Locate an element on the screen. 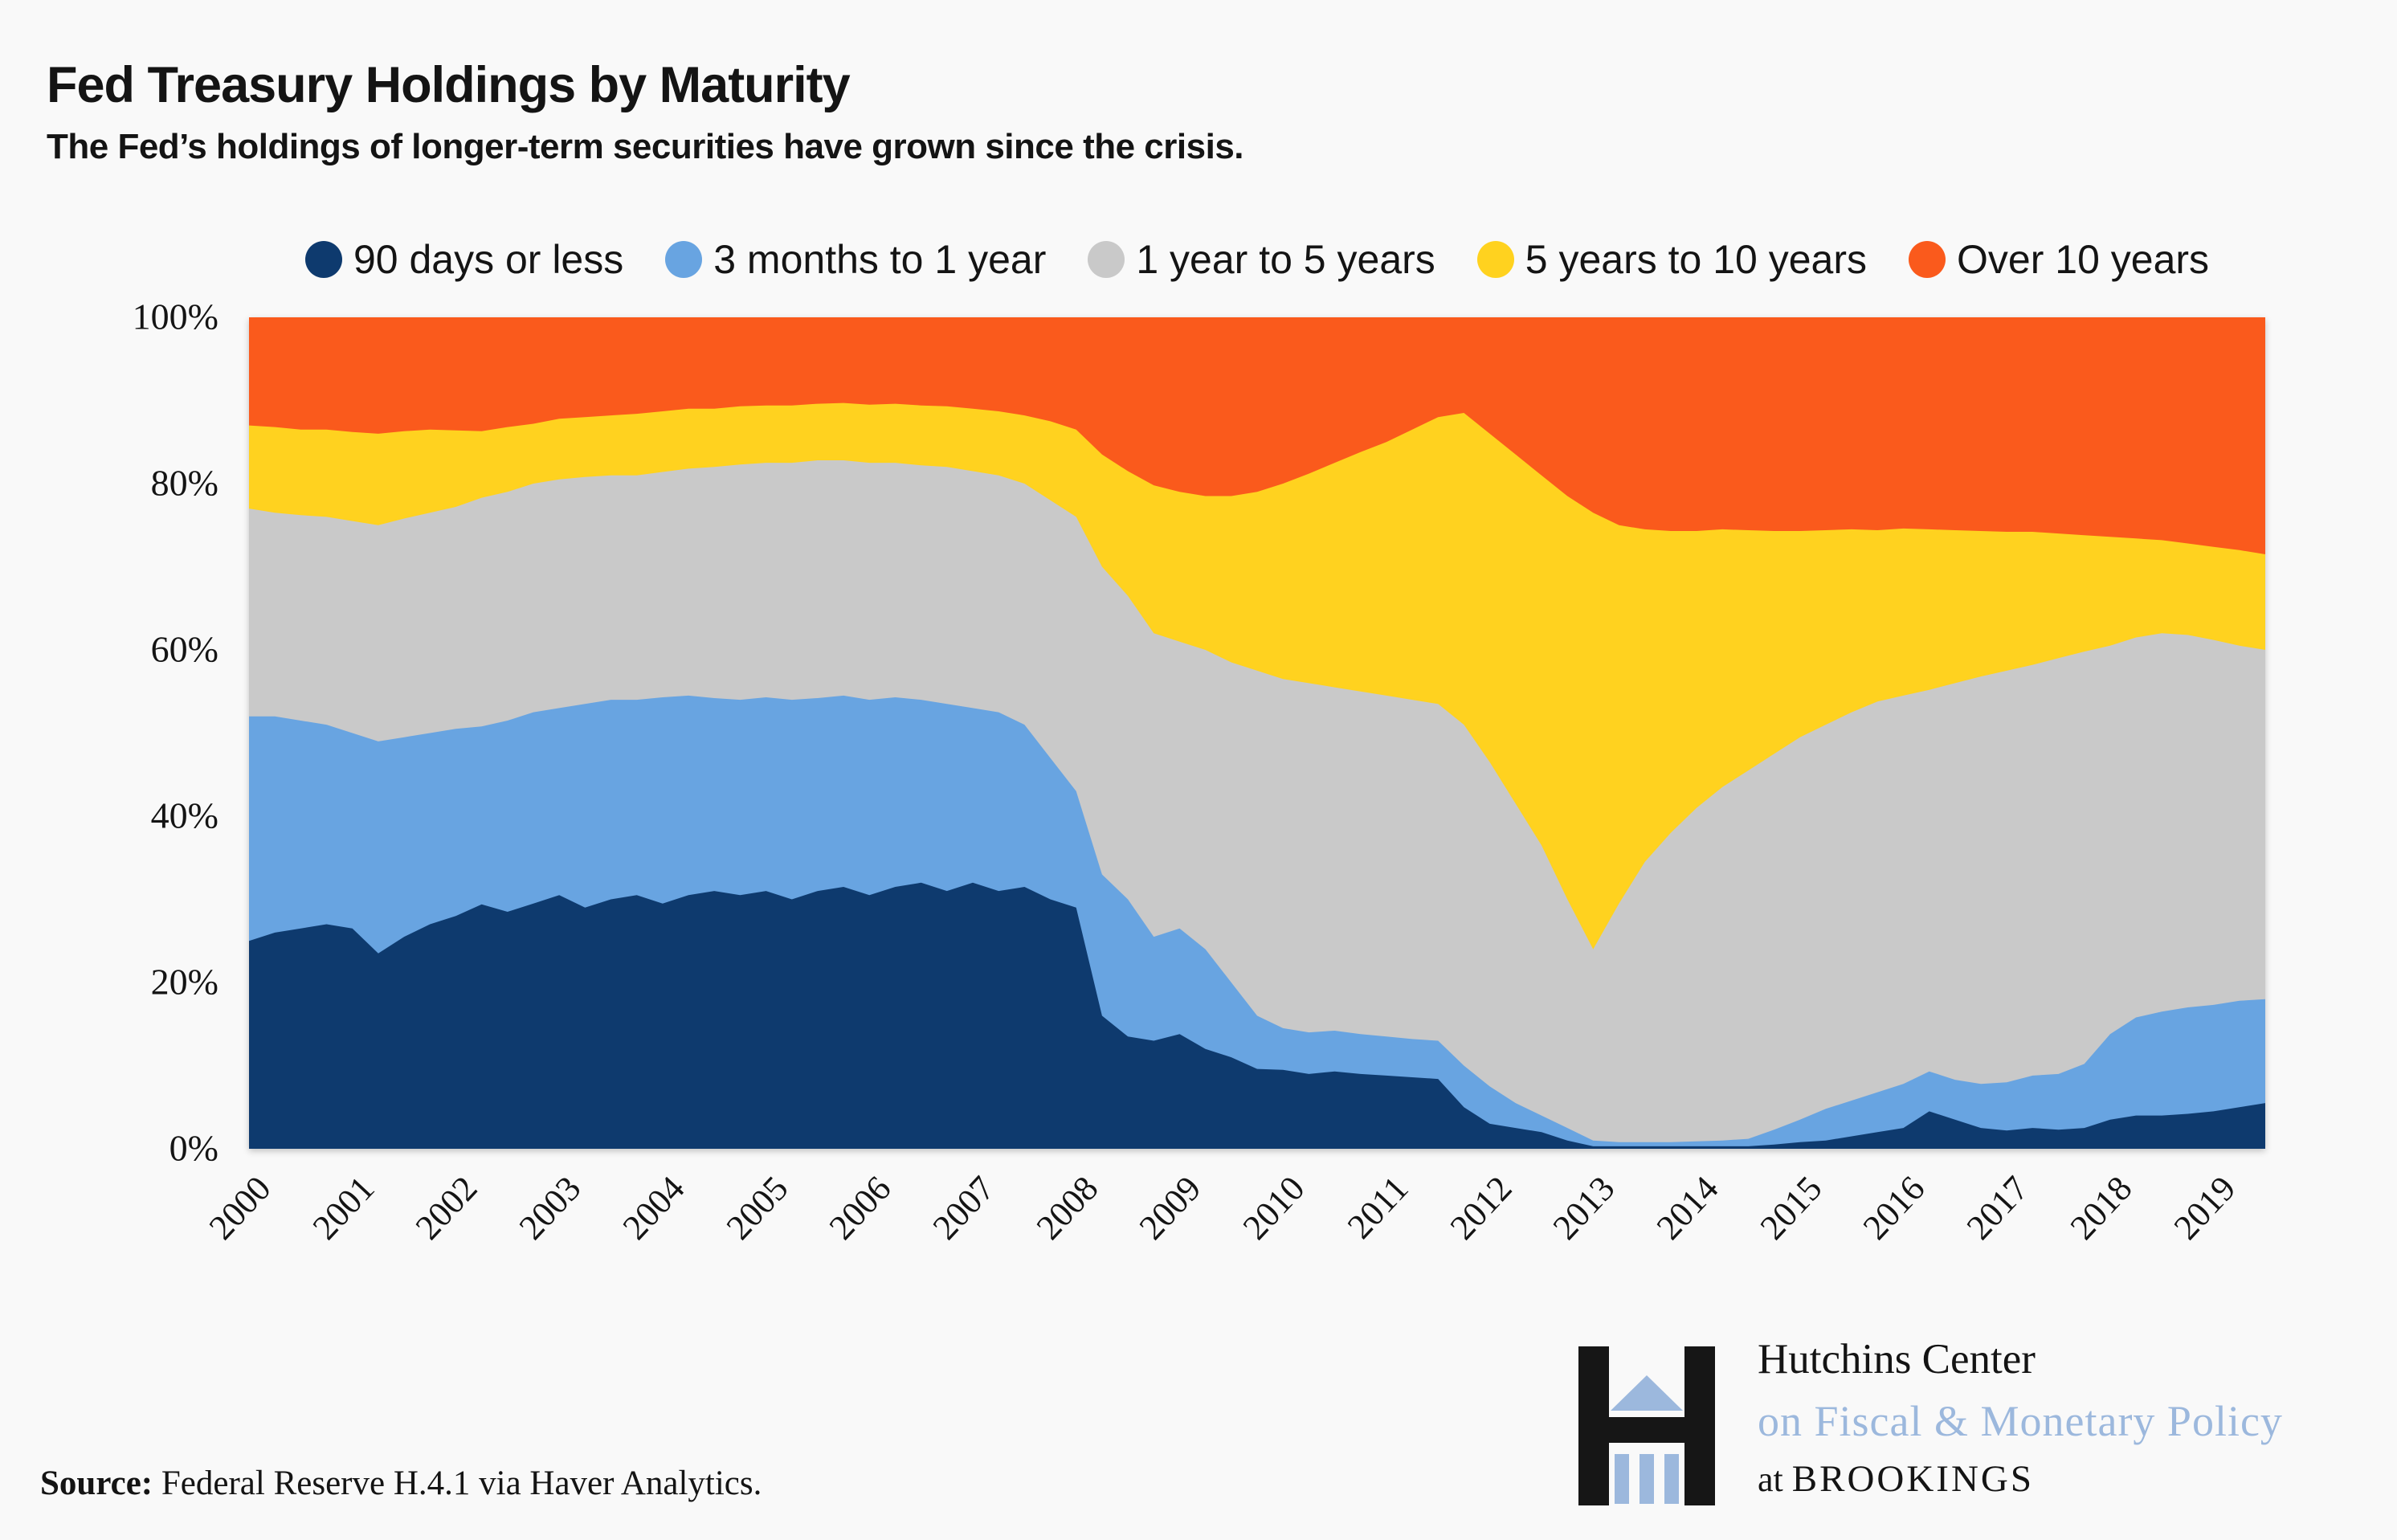 Image resolution: width=2397 pixels, height=1540 pixels. legend-item-4: 5 years to 10 years is located at coordinates (1672, 259).